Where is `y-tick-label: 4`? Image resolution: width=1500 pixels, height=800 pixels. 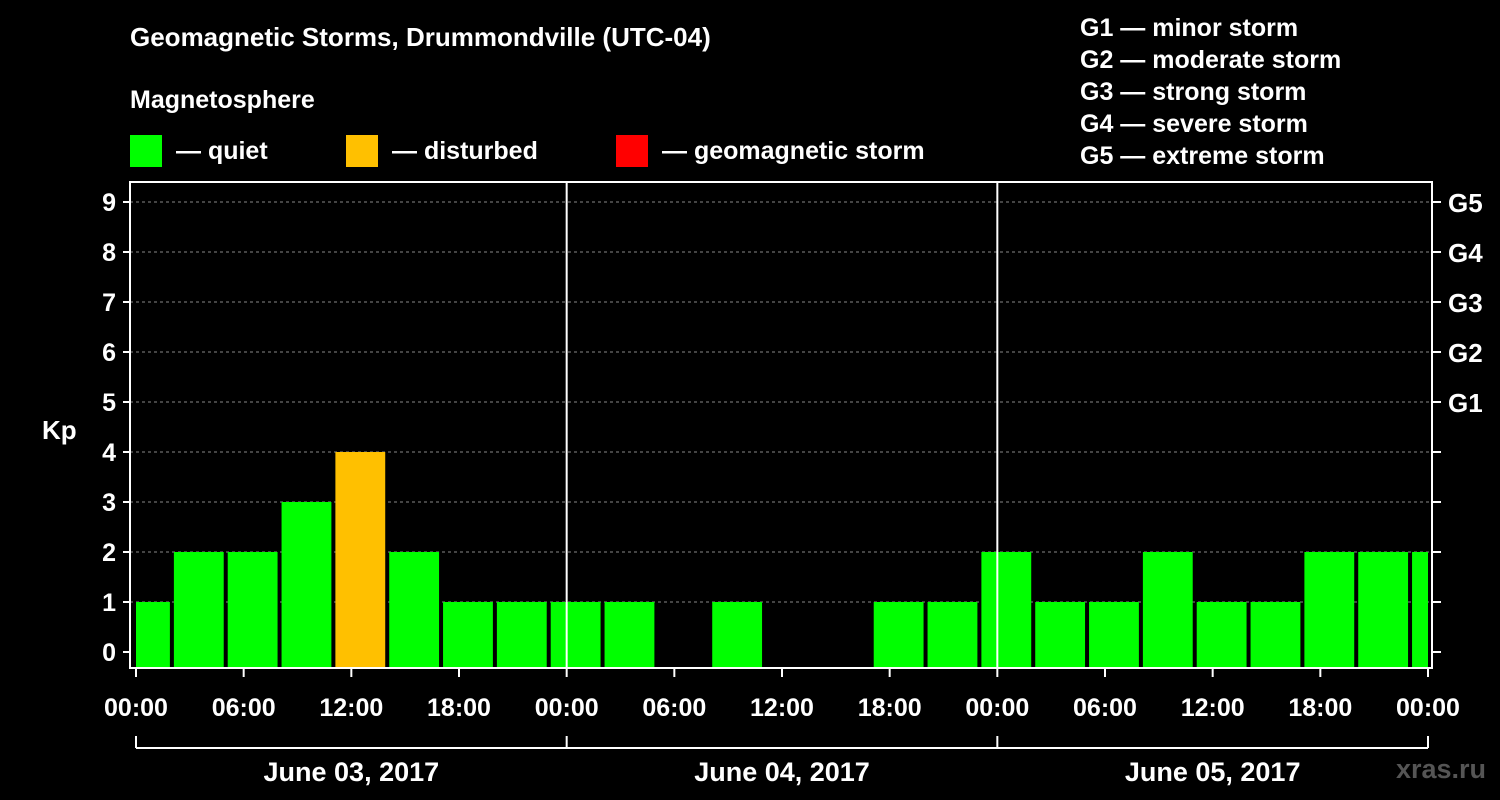
y-tick-label: 4 is located at coordinates (109, 453).